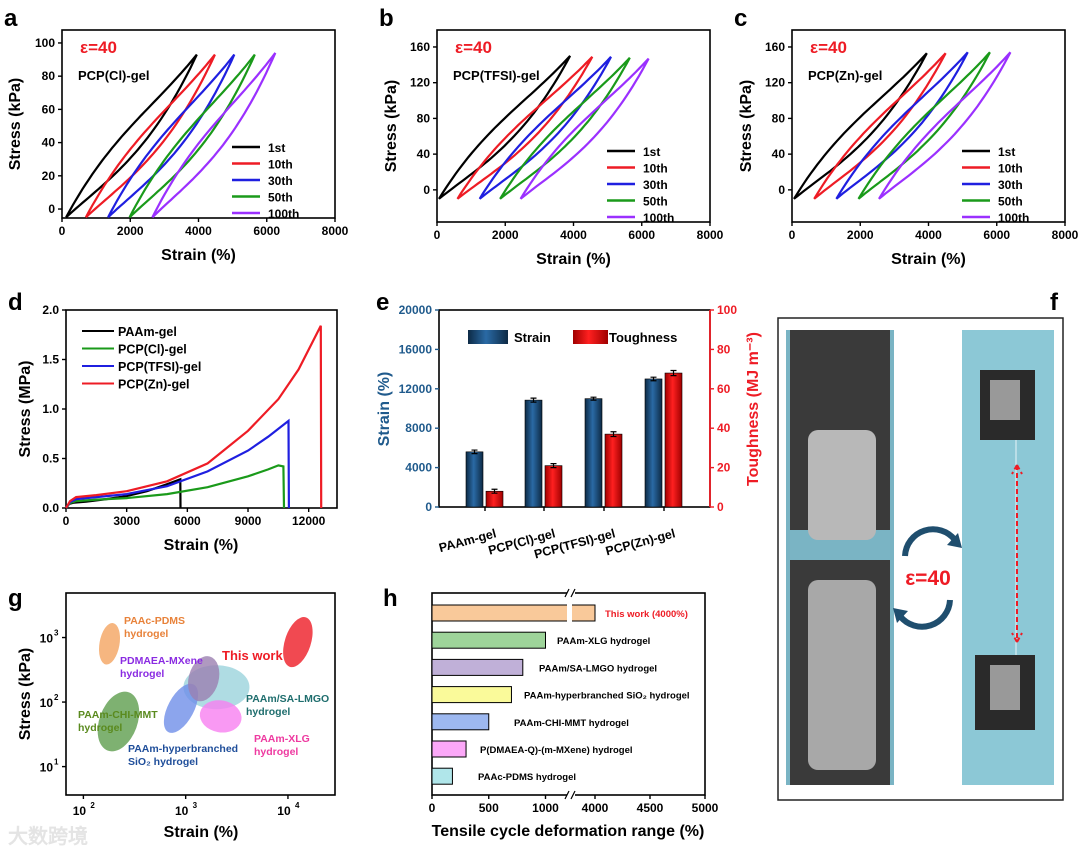  What do you see at coordinates (126, 521) in the screenshot?
I see `x-tick-label: 3000` at bounding box center [126, 521].